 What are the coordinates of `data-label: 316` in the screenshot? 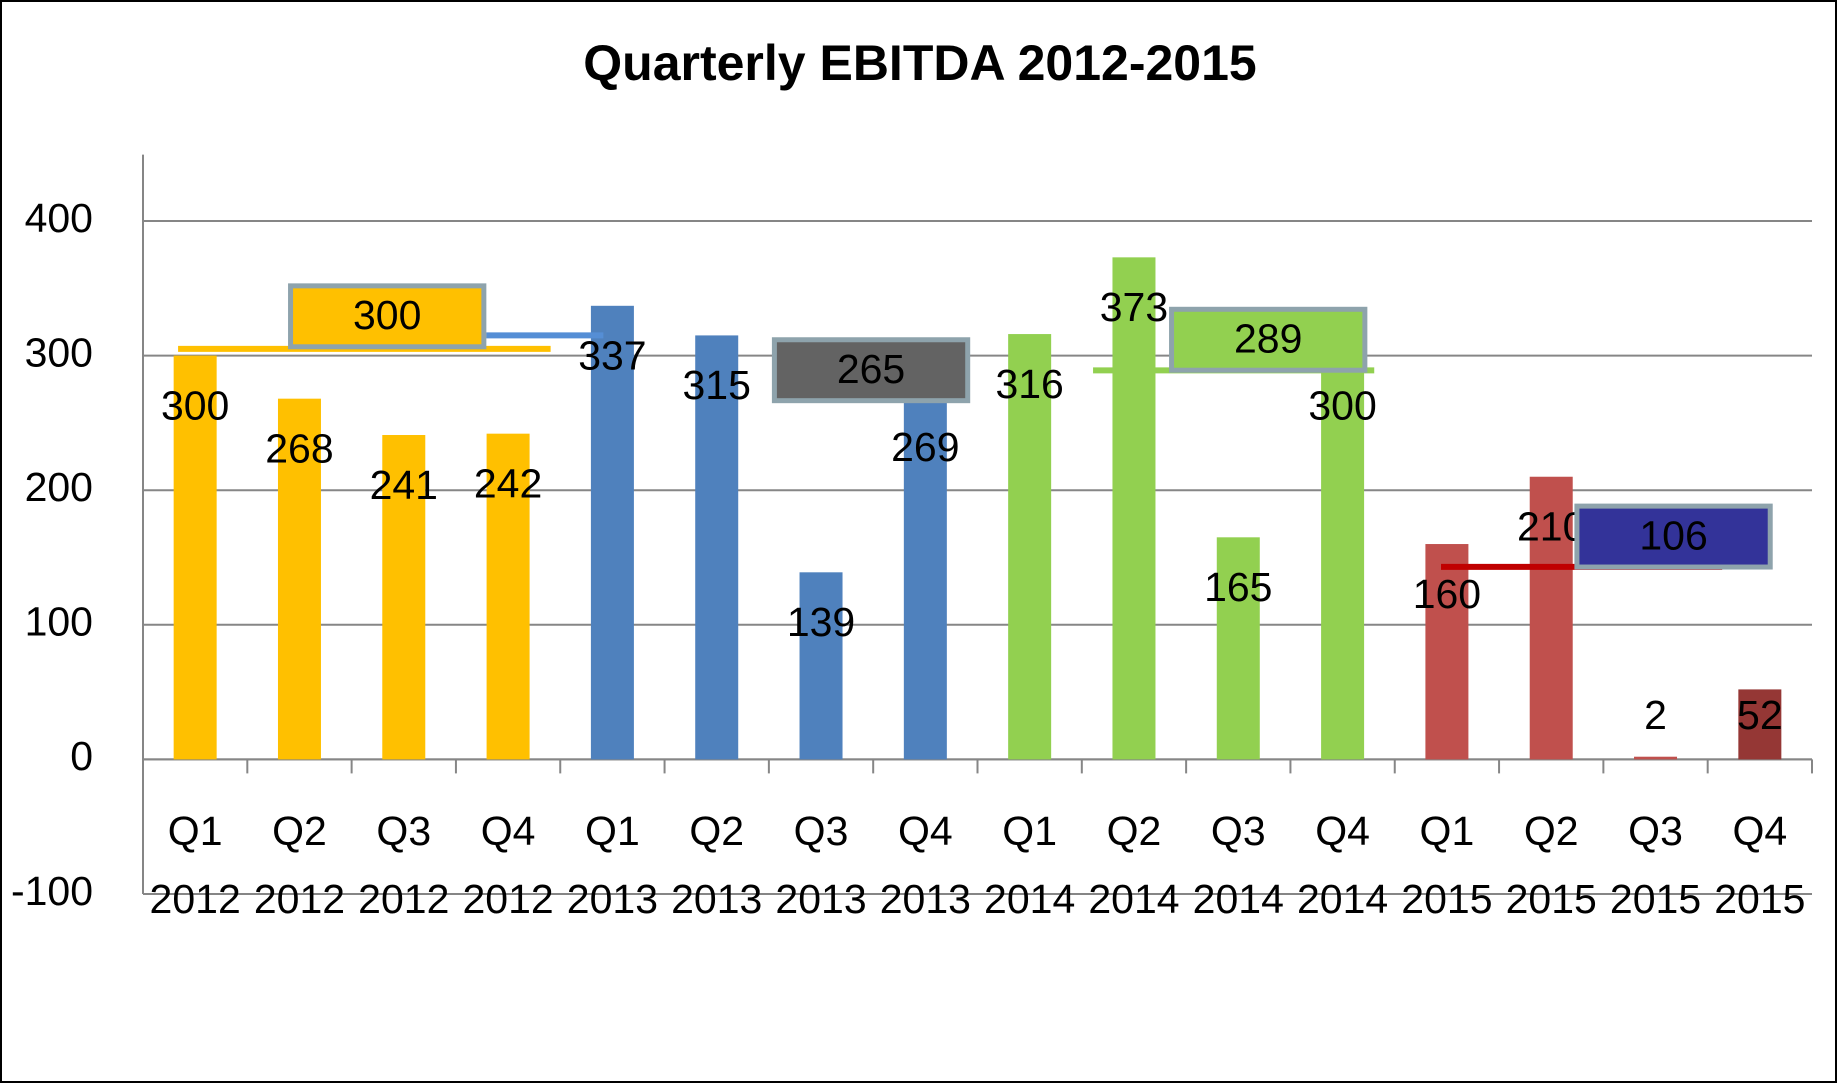 It's located at (1029, 384).